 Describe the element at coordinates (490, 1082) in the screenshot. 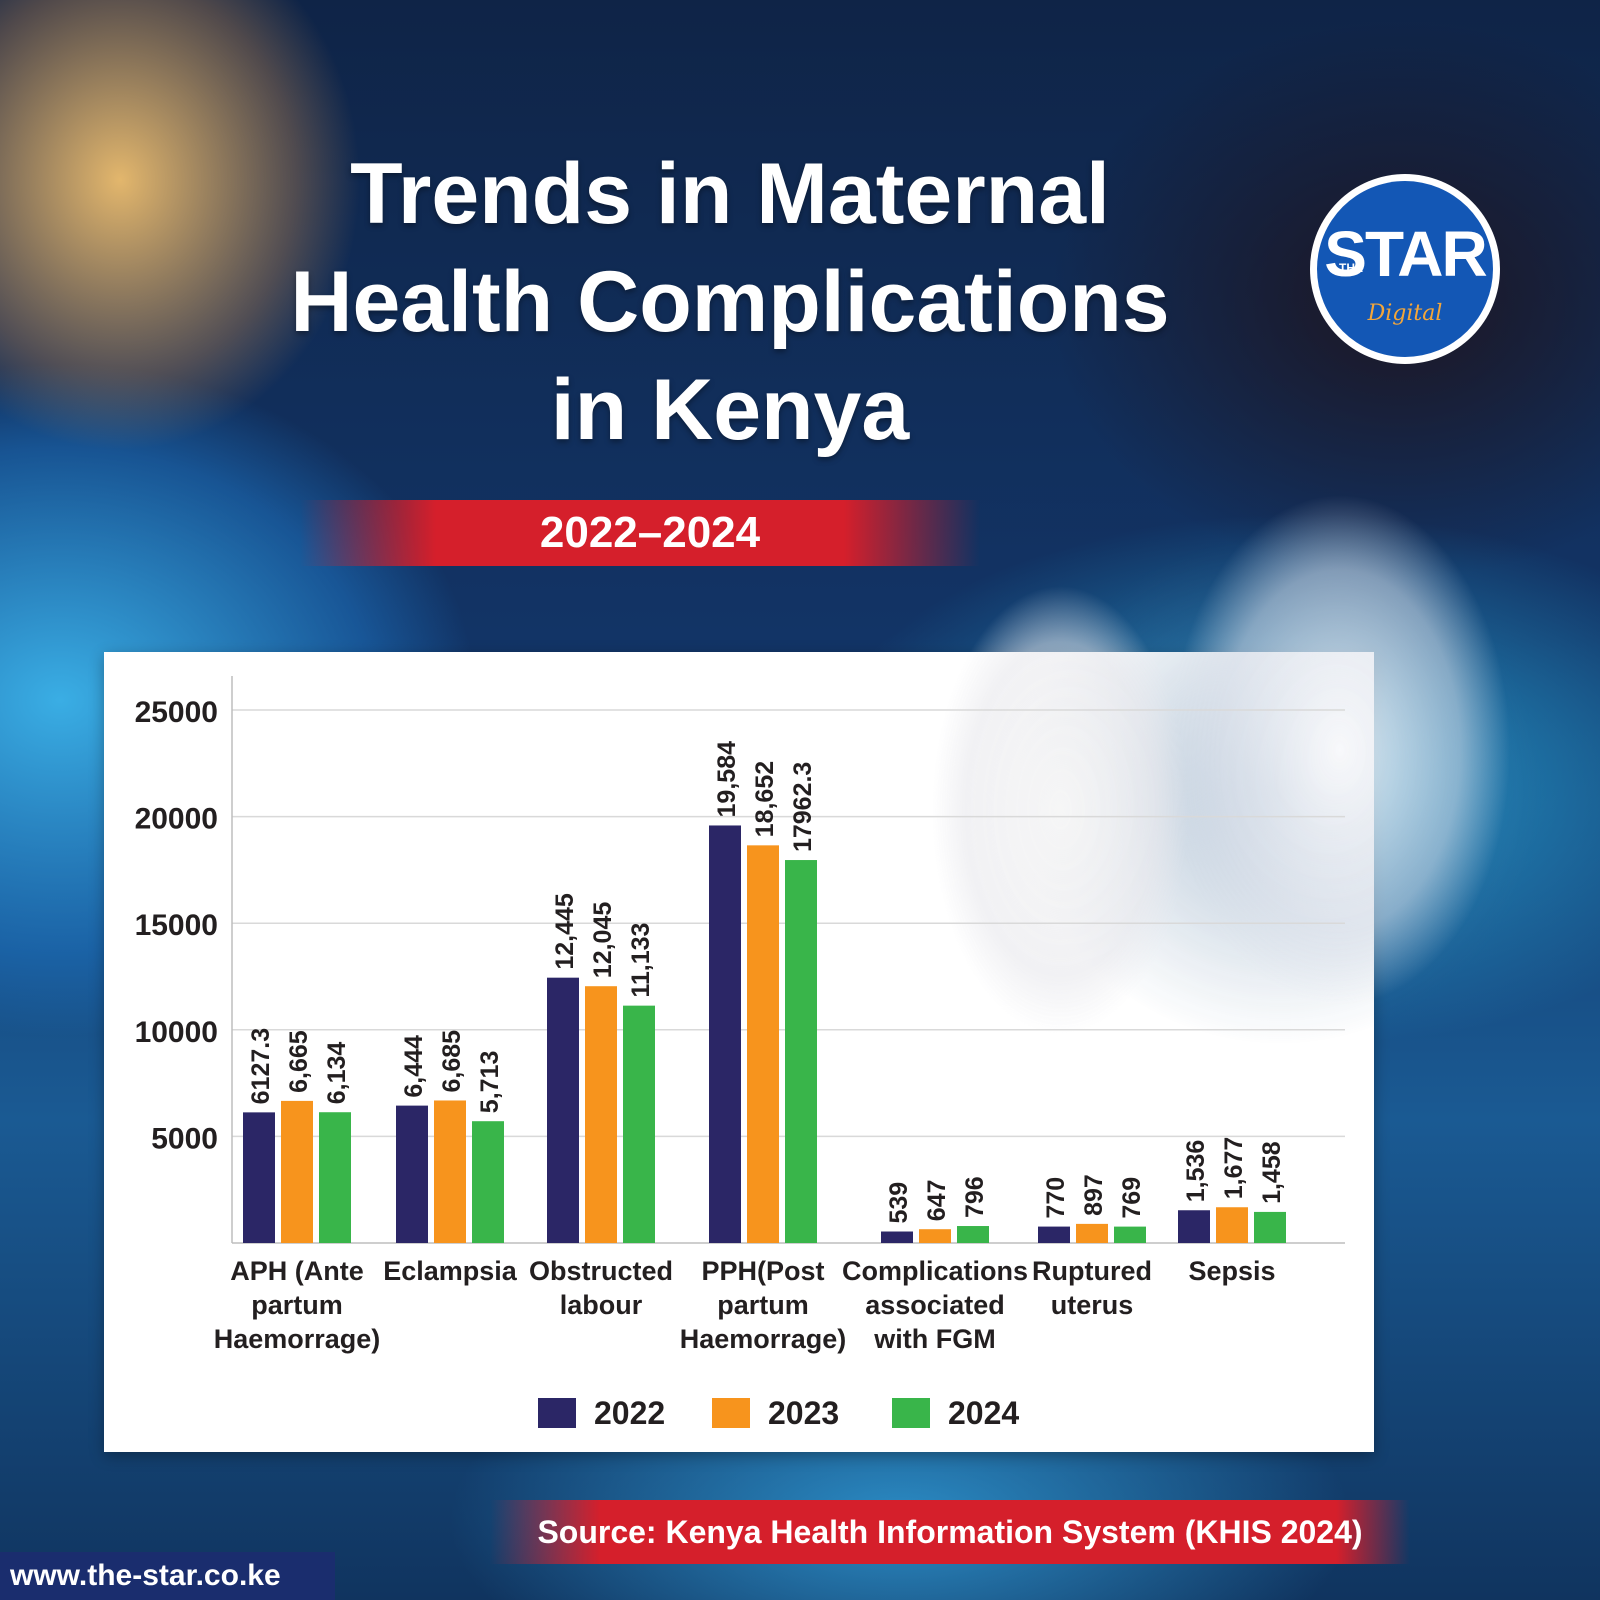

I see `data-label: 5,713` at that location.